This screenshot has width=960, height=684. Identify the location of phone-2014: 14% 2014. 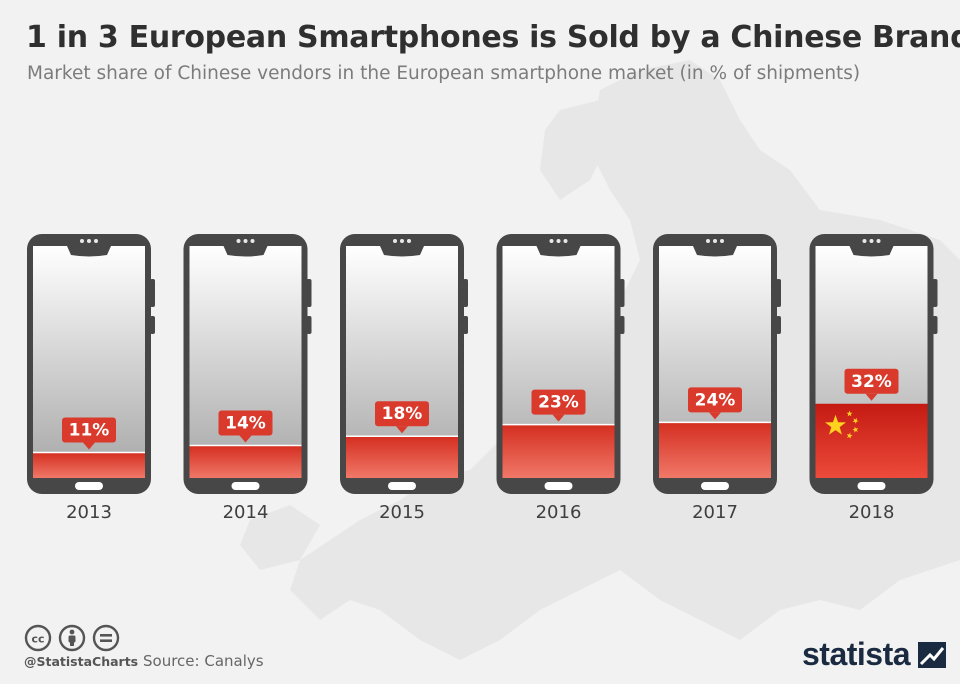
(247, 378).